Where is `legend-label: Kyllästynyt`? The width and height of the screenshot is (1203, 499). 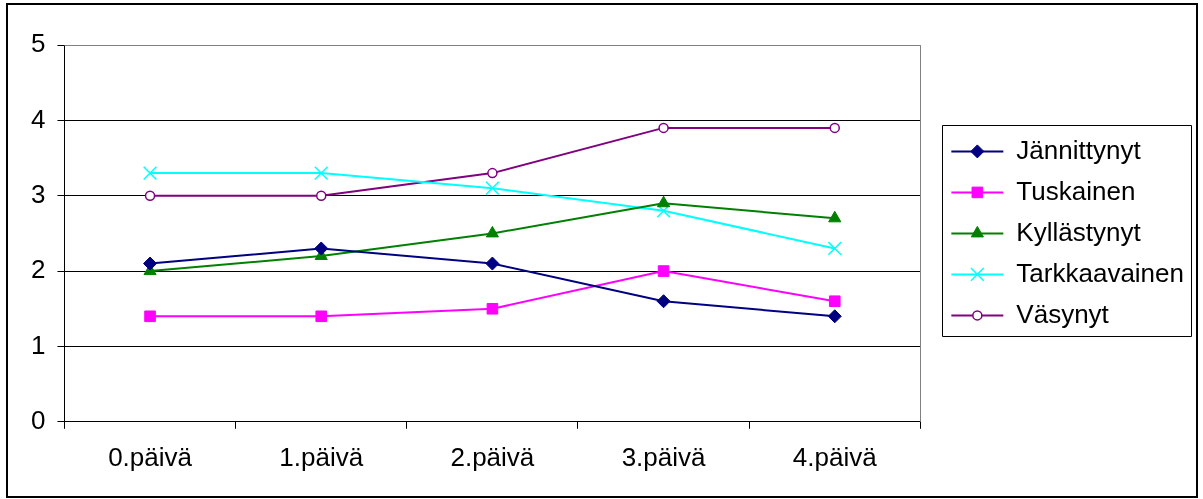
legend-label: Kyllästynyt is located at coordinates (1079, 231).